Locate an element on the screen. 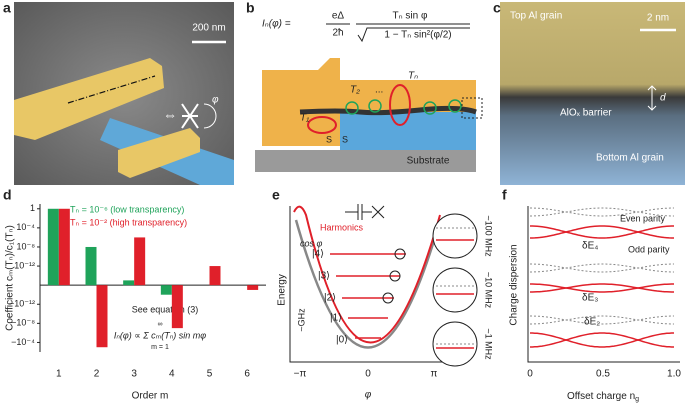  cut-line is located at coordinates (111, 89).